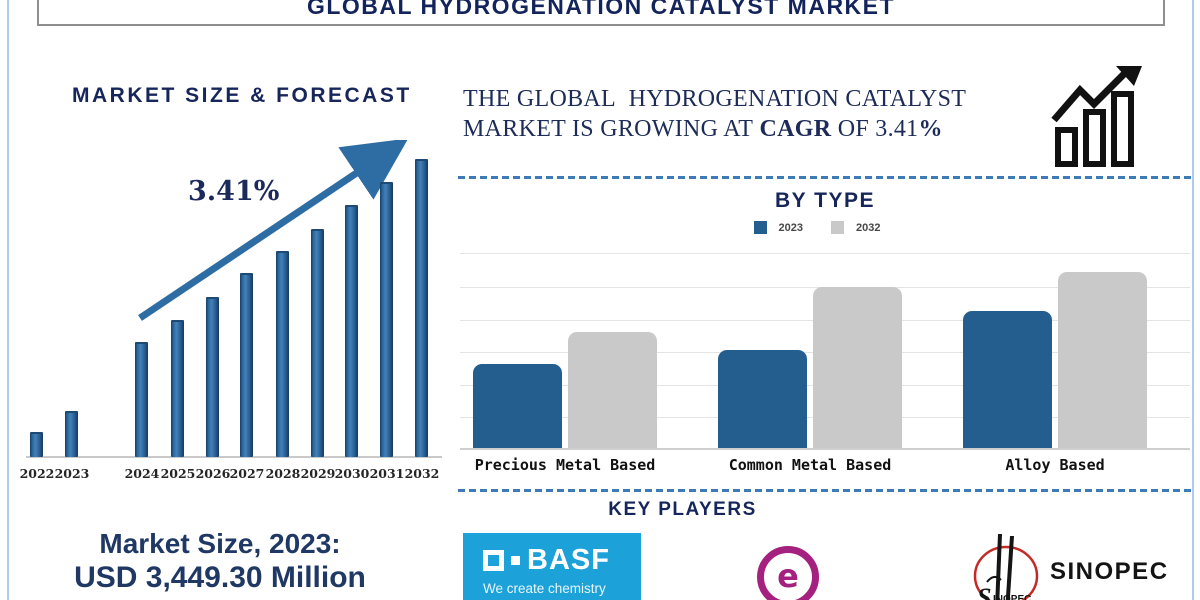  I want to click on svg-text: S, so click(984, 591).